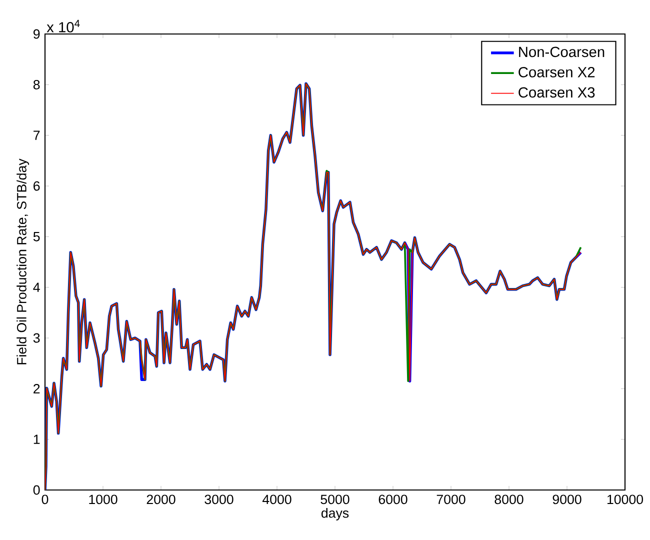 The width and height of the screenshot is (650, 540). I want to click on text: x 10$^{4}$, so click(63, 26).